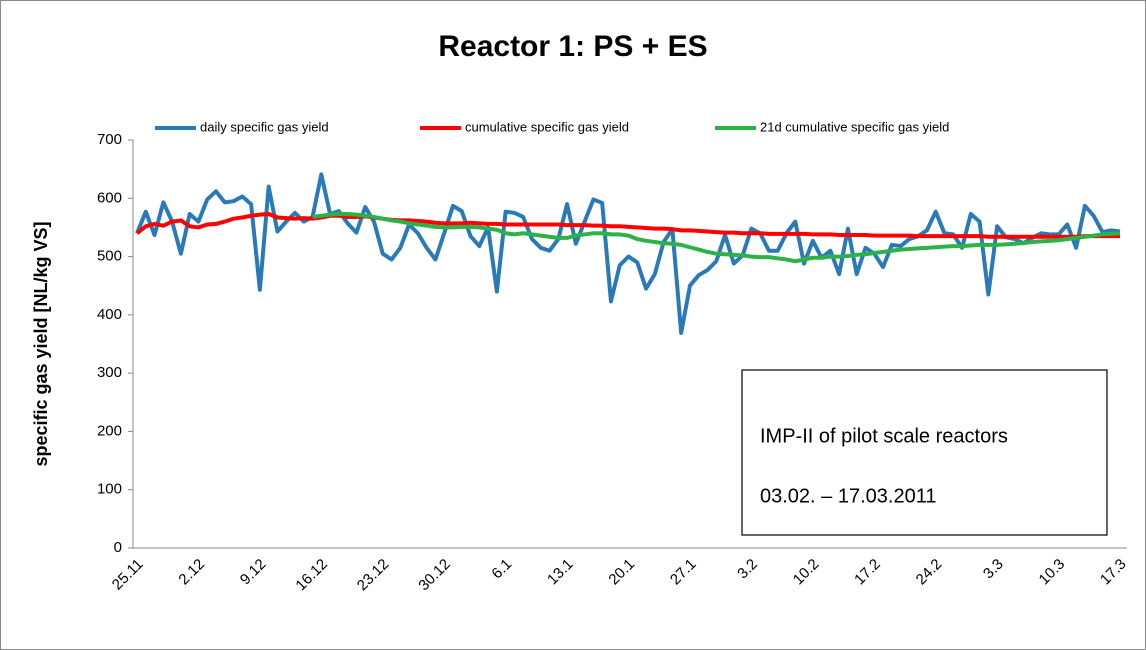  What do you see at coordinates (547, 126) in the screenshot?
I see `legend-label: cumulative specific gas yield` at bounding box center [547, 126].